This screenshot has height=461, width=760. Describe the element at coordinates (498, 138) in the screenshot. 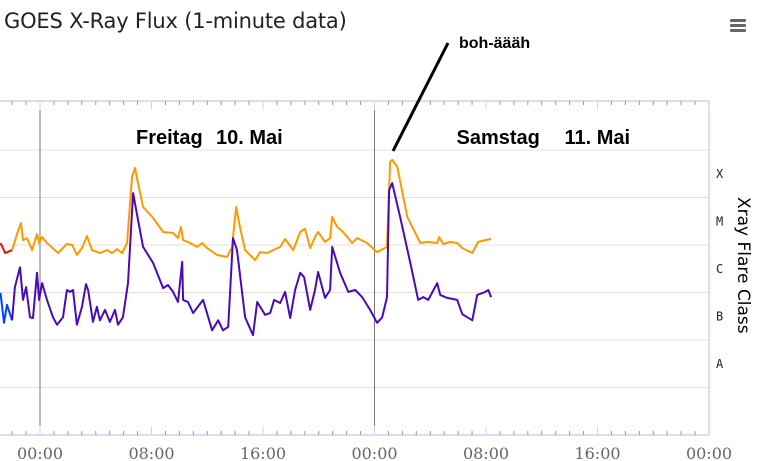

I see `day-weekday-label: Samstag` at that location.